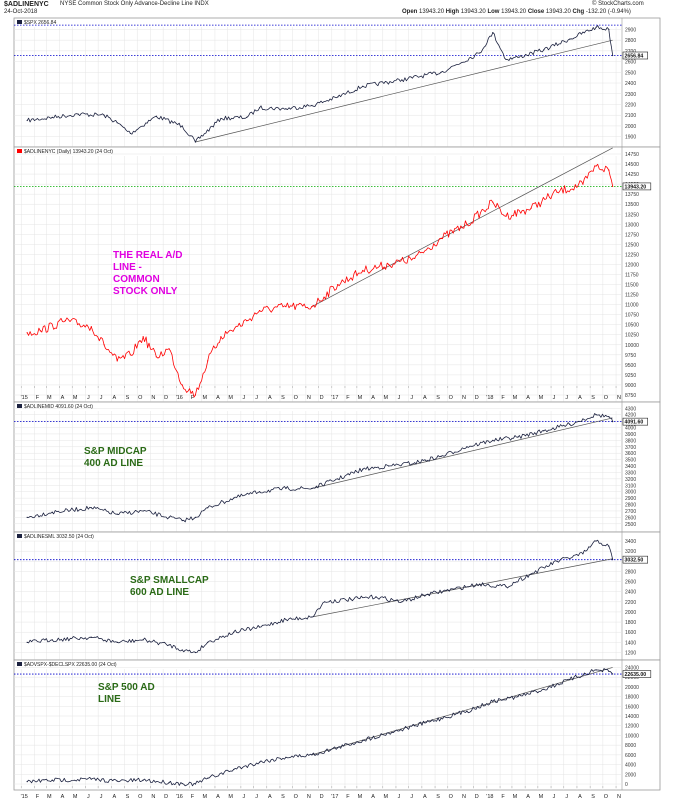 The height and width of the screenshot is (805, 673). What do you see at coordinates (630, 518) in the screenshot?
I see `y-tick-label: 2600` at bounding box center [630, 518].